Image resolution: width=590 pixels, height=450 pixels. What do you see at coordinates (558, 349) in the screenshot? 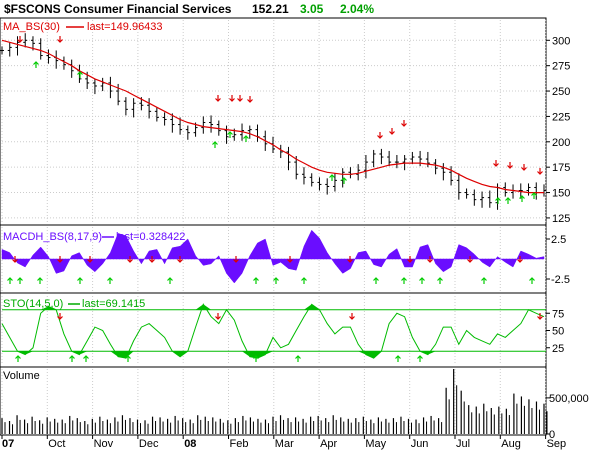
I see `sto-tick-label: 25` at bounding box center [558, 349].